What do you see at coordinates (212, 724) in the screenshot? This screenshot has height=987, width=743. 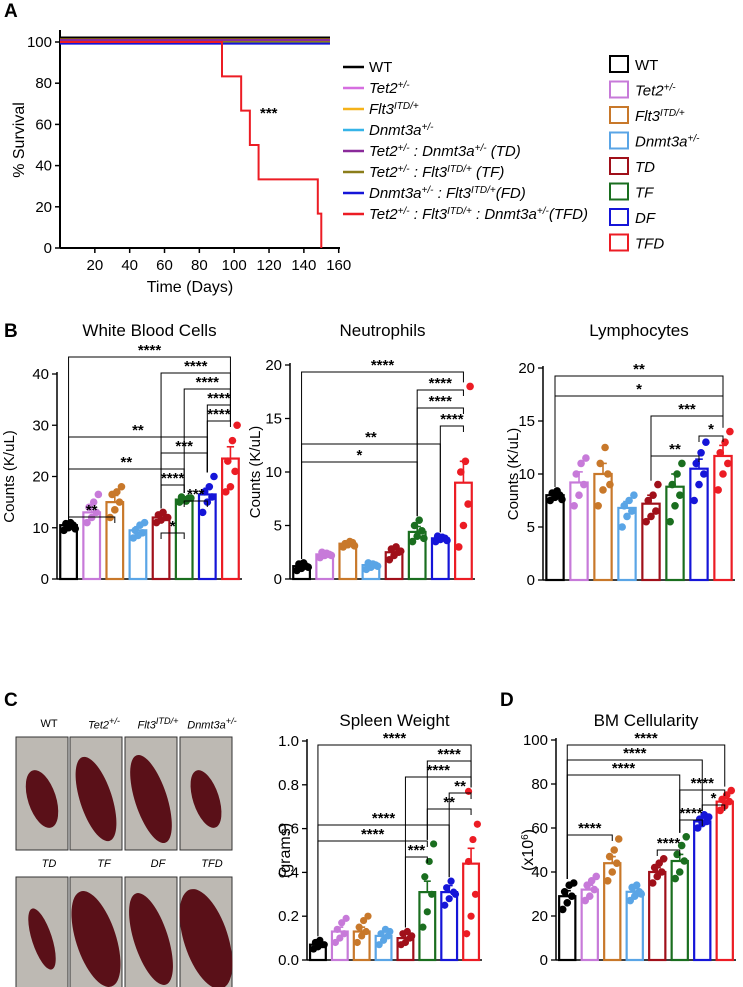 I see `photo-label-dnmt3a: Dnmt3a+/-` at bounding box center [212, 724].